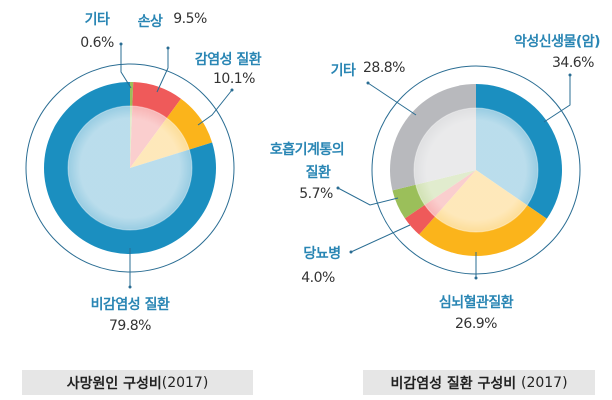 The width and height of the screenshot is (612, 400). I want to click on label-right-cancer: 악성신생물(암), so click(557, 42).